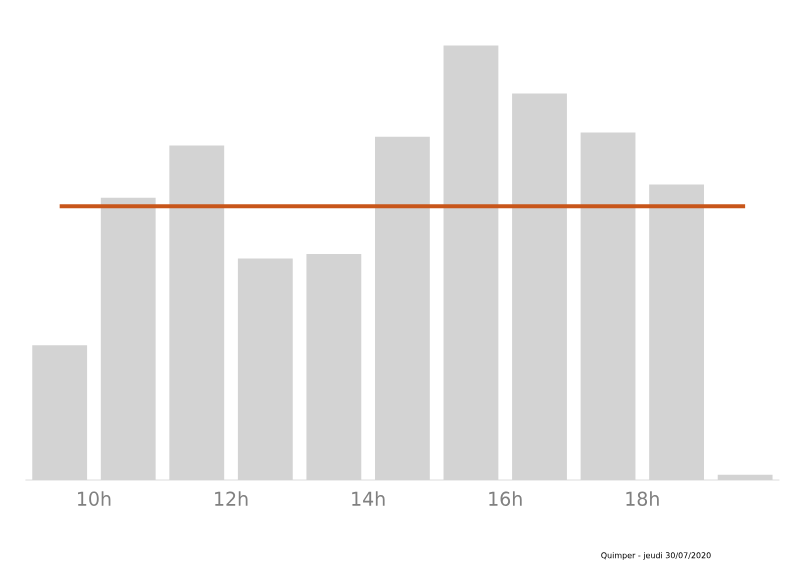  I want to click on x-tick-label: 10h, so click(94, 498).